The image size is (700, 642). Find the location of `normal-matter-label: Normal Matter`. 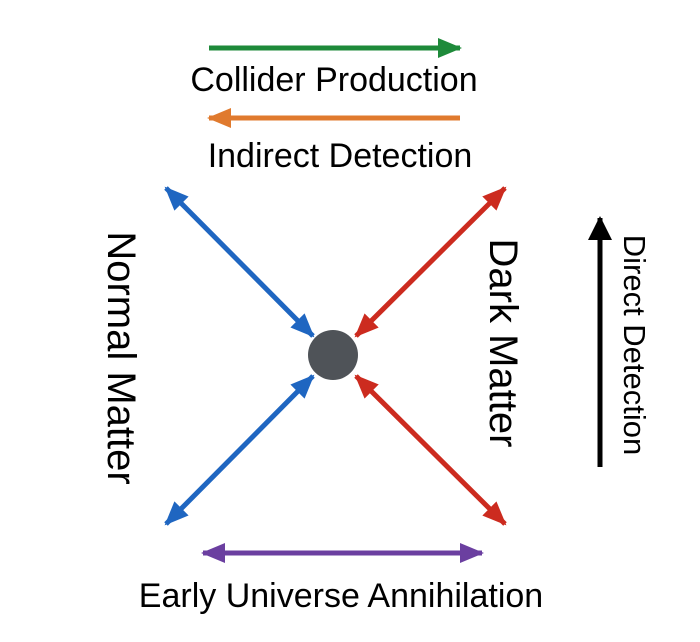

normal-matter-label: Normal Matter is located at coordinates (121, 357).